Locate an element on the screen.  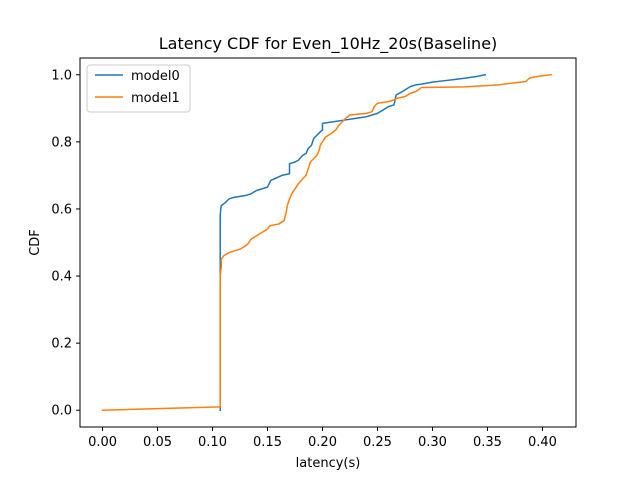
x-tick-label: 0.05 is located at coordinates (157, 442).